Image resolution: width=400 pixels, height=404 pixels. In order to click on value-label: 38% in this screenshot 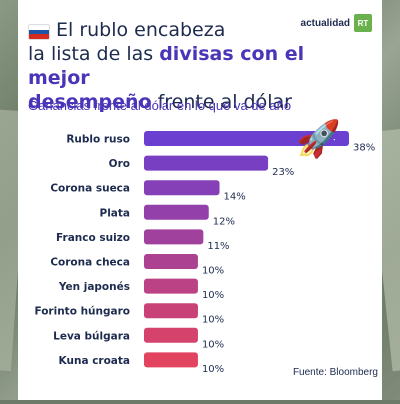, I will do `click(364, 148)`.